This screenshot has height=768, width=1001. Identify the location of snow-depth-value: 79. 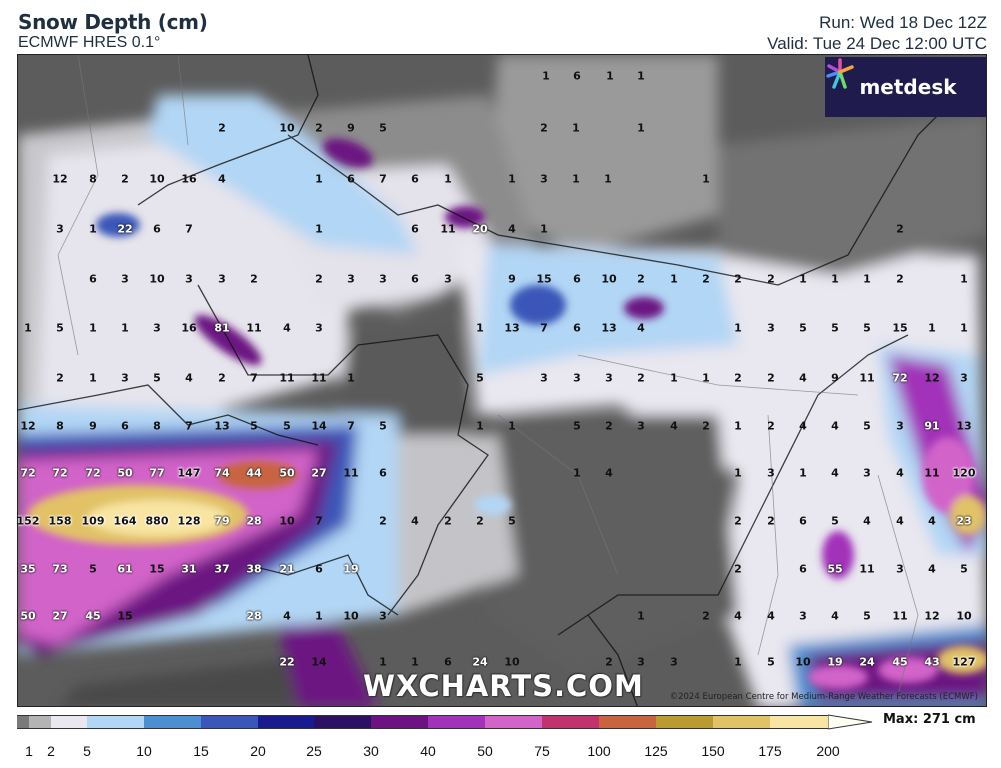
(222, 521).